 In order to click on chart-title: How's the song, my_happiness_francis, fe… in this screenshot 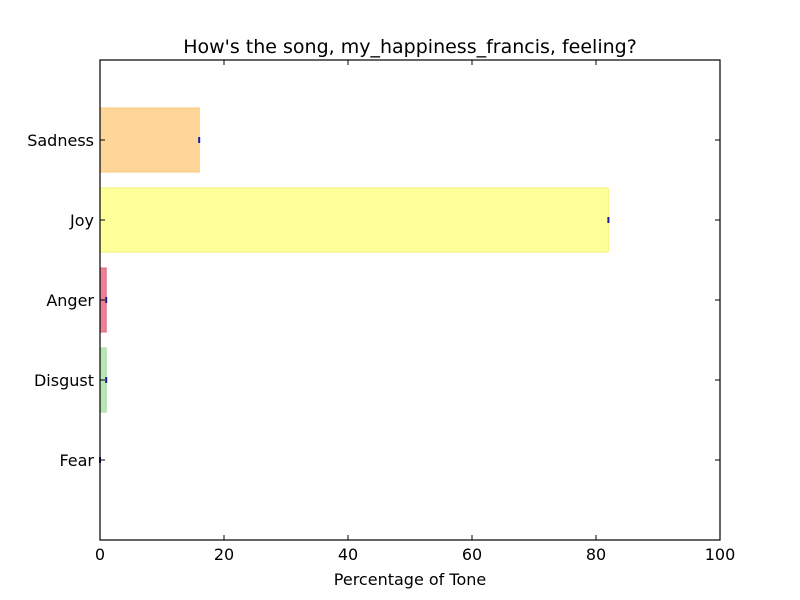, I will do `click(410, 47)`.